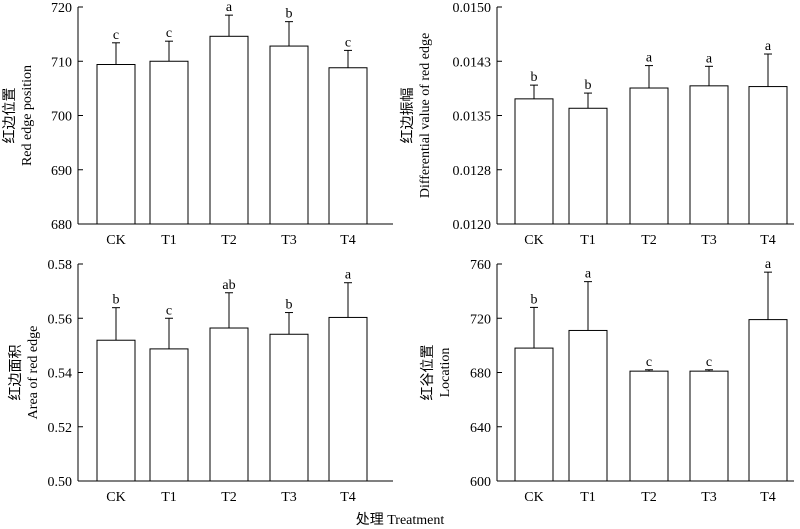 This screenshot has width=800, height=529. What do you see at coordinates (472, 62) in the screenshot?
I see `y-tick-label: 0.0143` at bounding box center [472, 62].